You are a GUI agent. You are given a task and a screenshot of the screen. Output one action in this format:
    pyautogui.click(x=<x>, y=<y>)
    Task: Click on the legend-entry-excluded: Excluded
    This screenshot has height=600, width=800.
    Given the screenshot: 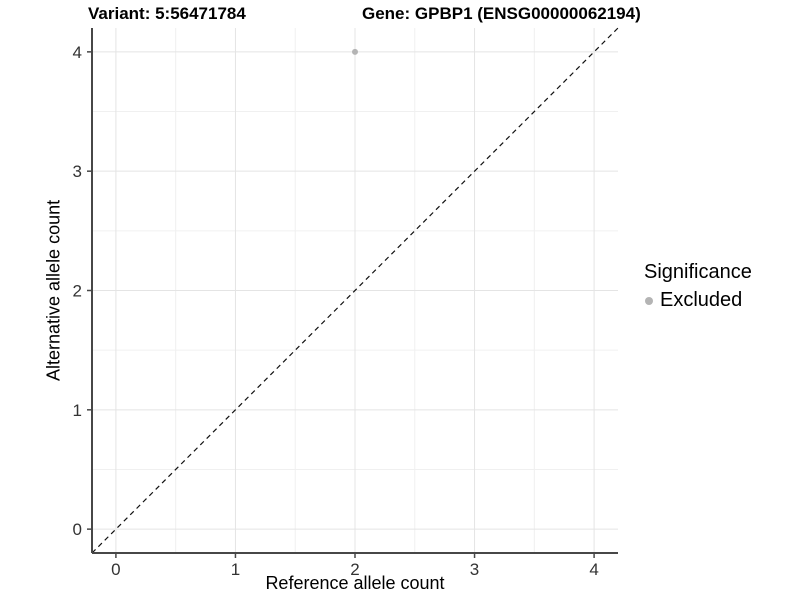 What is the action you would take?
    pyautogui.click(x=698, y=300)
    